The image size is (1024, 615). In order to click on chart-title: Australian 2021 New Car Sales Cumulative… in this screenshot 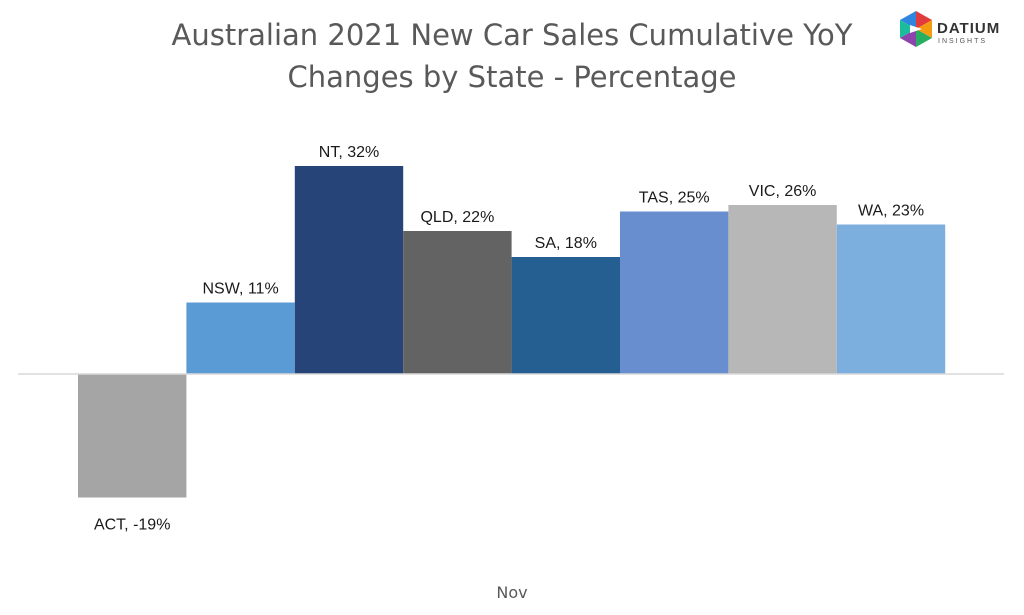, I will do `click(512, 56)`.